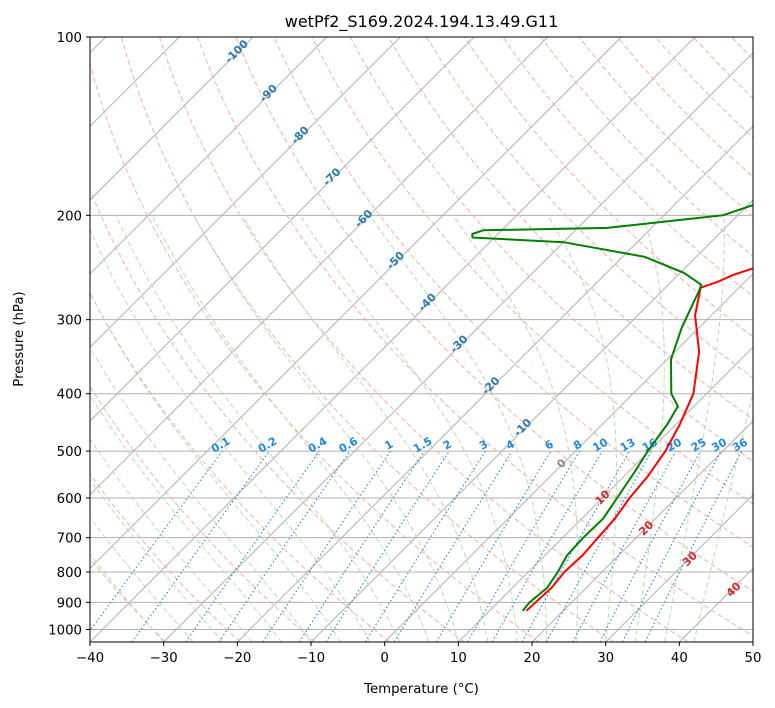 The image size is (775, 708). I want to click on isotherm-label: -40, so click(427, 301).